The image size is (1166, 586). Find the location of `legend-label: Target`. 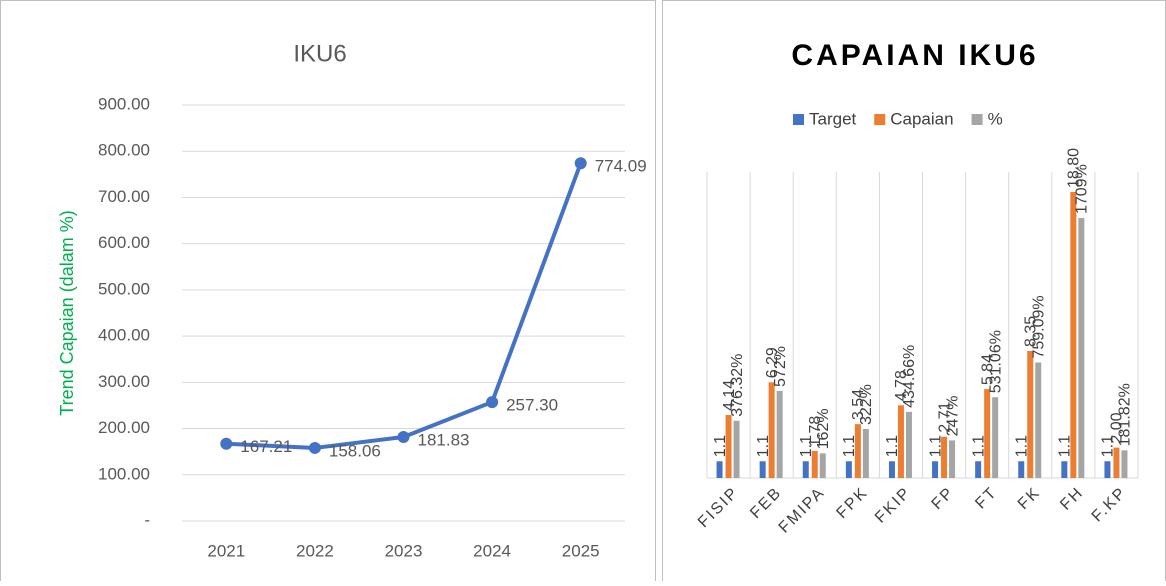

legend-label: Target is located at coordinates (833, 118).